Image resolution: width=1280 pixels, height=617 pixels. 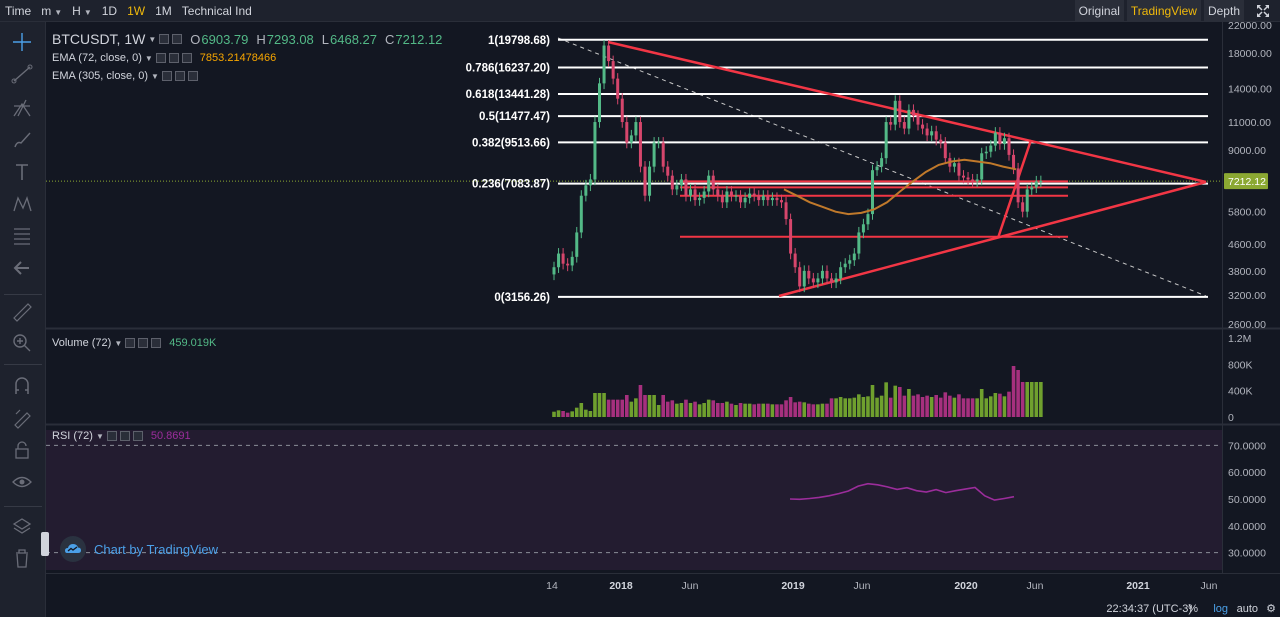 What do you see at coordinates (22, 108) in the screenshot?
I see `pitchfork-icon` at bounding box center [22, 108].